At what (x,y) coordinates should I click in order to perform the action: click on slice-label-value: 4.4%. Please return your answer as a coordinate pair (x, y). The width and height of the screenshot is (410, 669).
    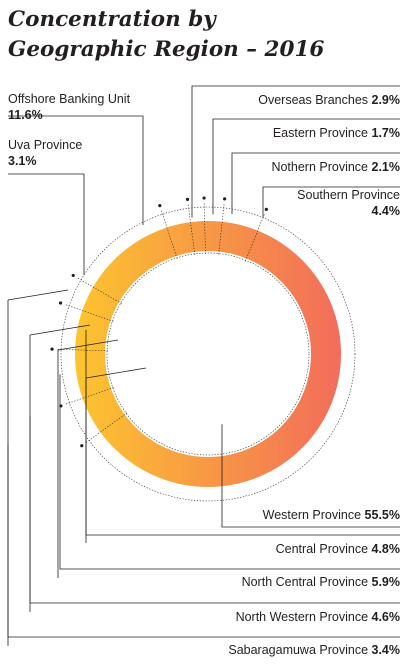
    Looking at the image, I should click on (386, 211).